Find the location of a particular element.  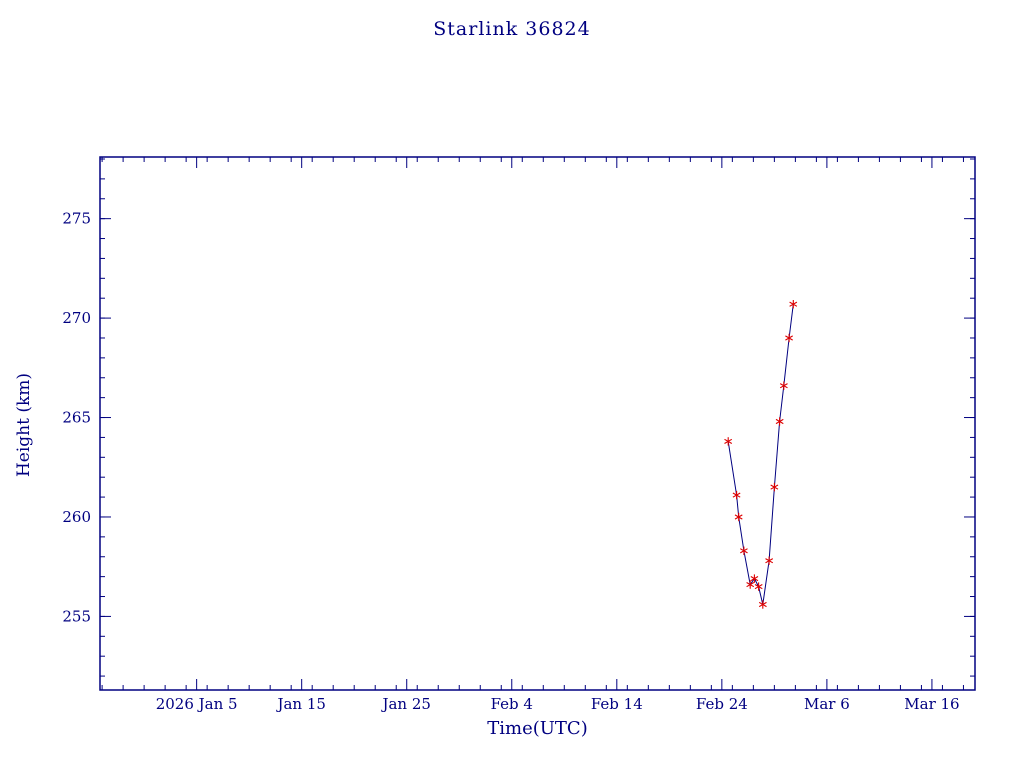

y-tick-label: 270 is located at coordinates (76, 318).